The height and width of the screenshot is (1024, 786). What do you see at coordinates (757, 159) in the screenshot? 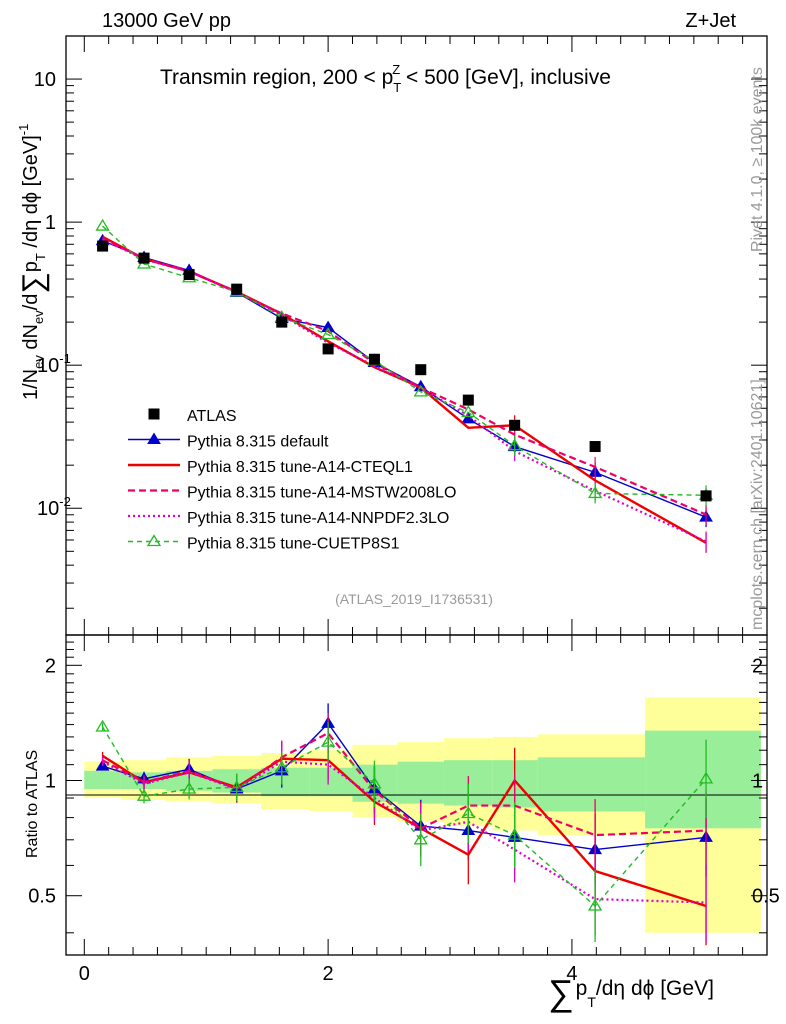
I see `side-text-top: Rivet 4.1.0, ≥ 100k events` at bounding box center [757, 159].